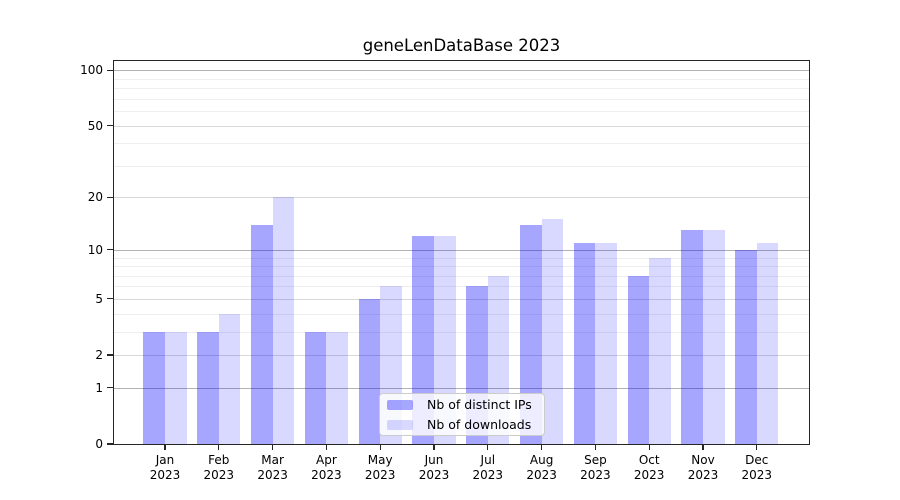  I want to click on x-tick-Mar, so click(273, 447).